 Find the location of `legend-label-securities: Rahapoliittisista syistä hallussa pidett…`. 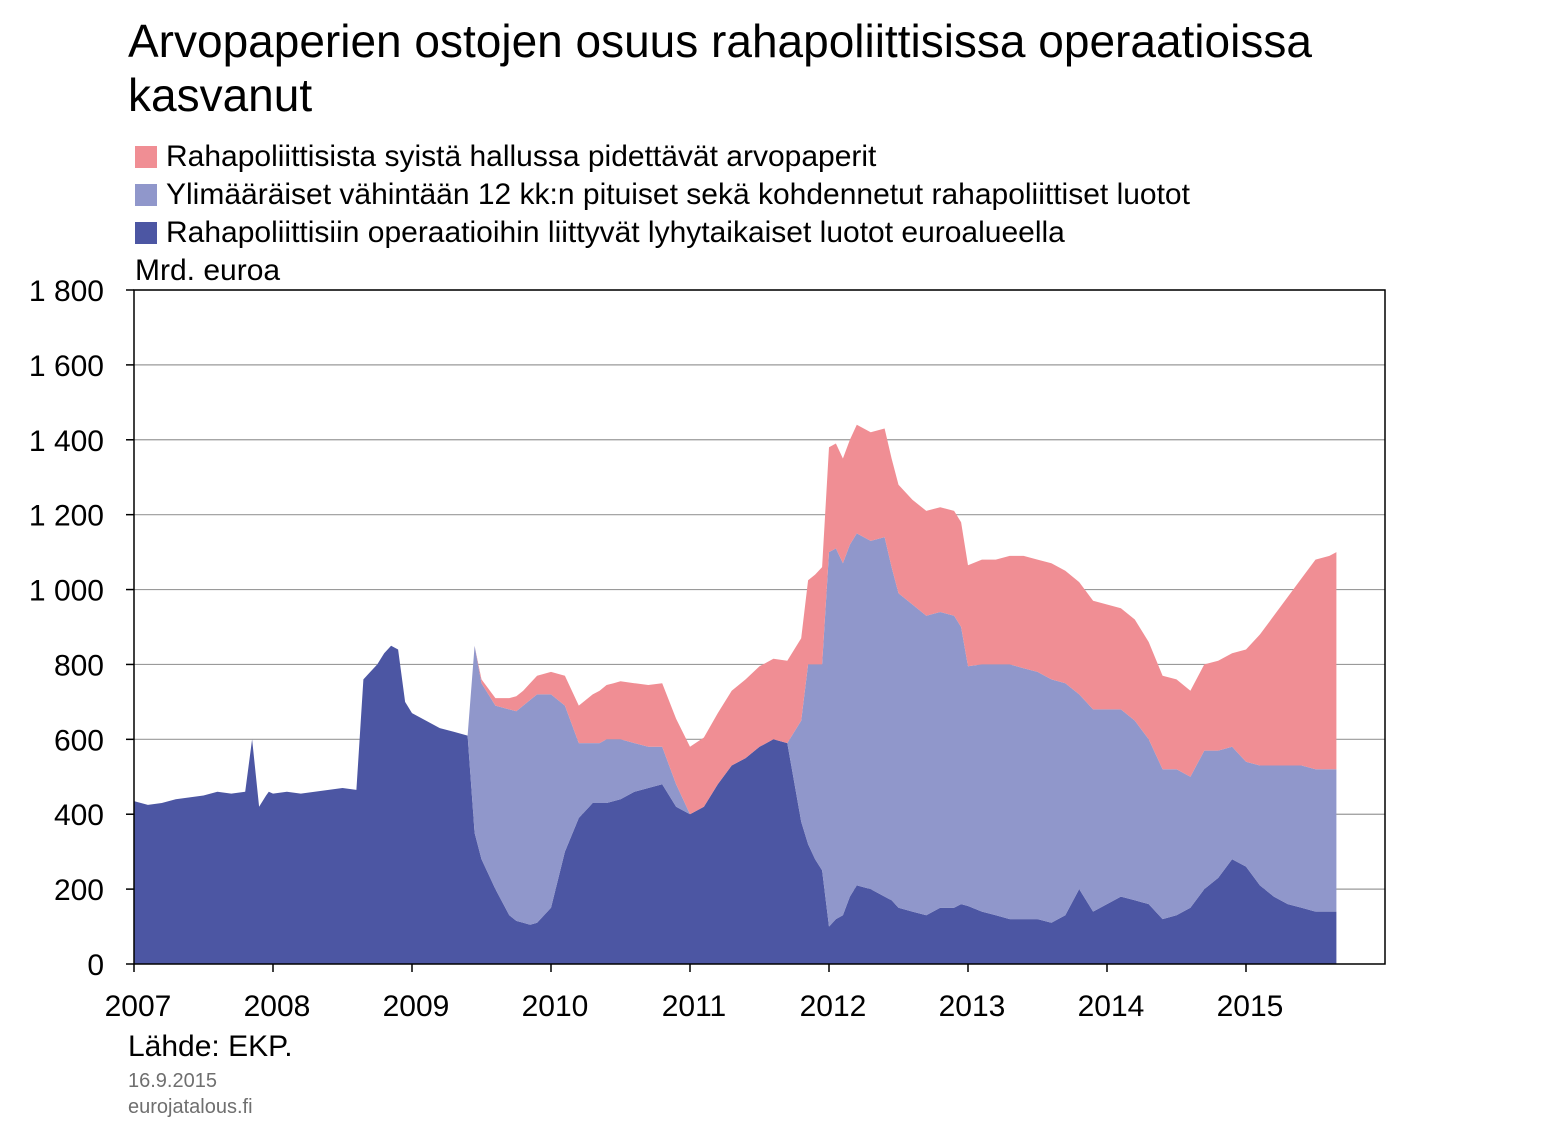

legend-label-securities: Rahapoliittisista syistä hallussa pidett… is located at coordinates (521, 156).